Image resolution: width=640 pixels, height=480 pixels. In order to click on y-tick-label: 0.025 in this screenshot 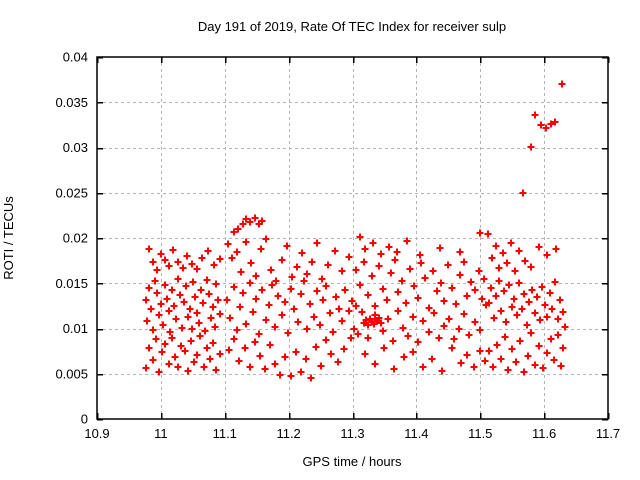, I will do `click(71, 192)`.